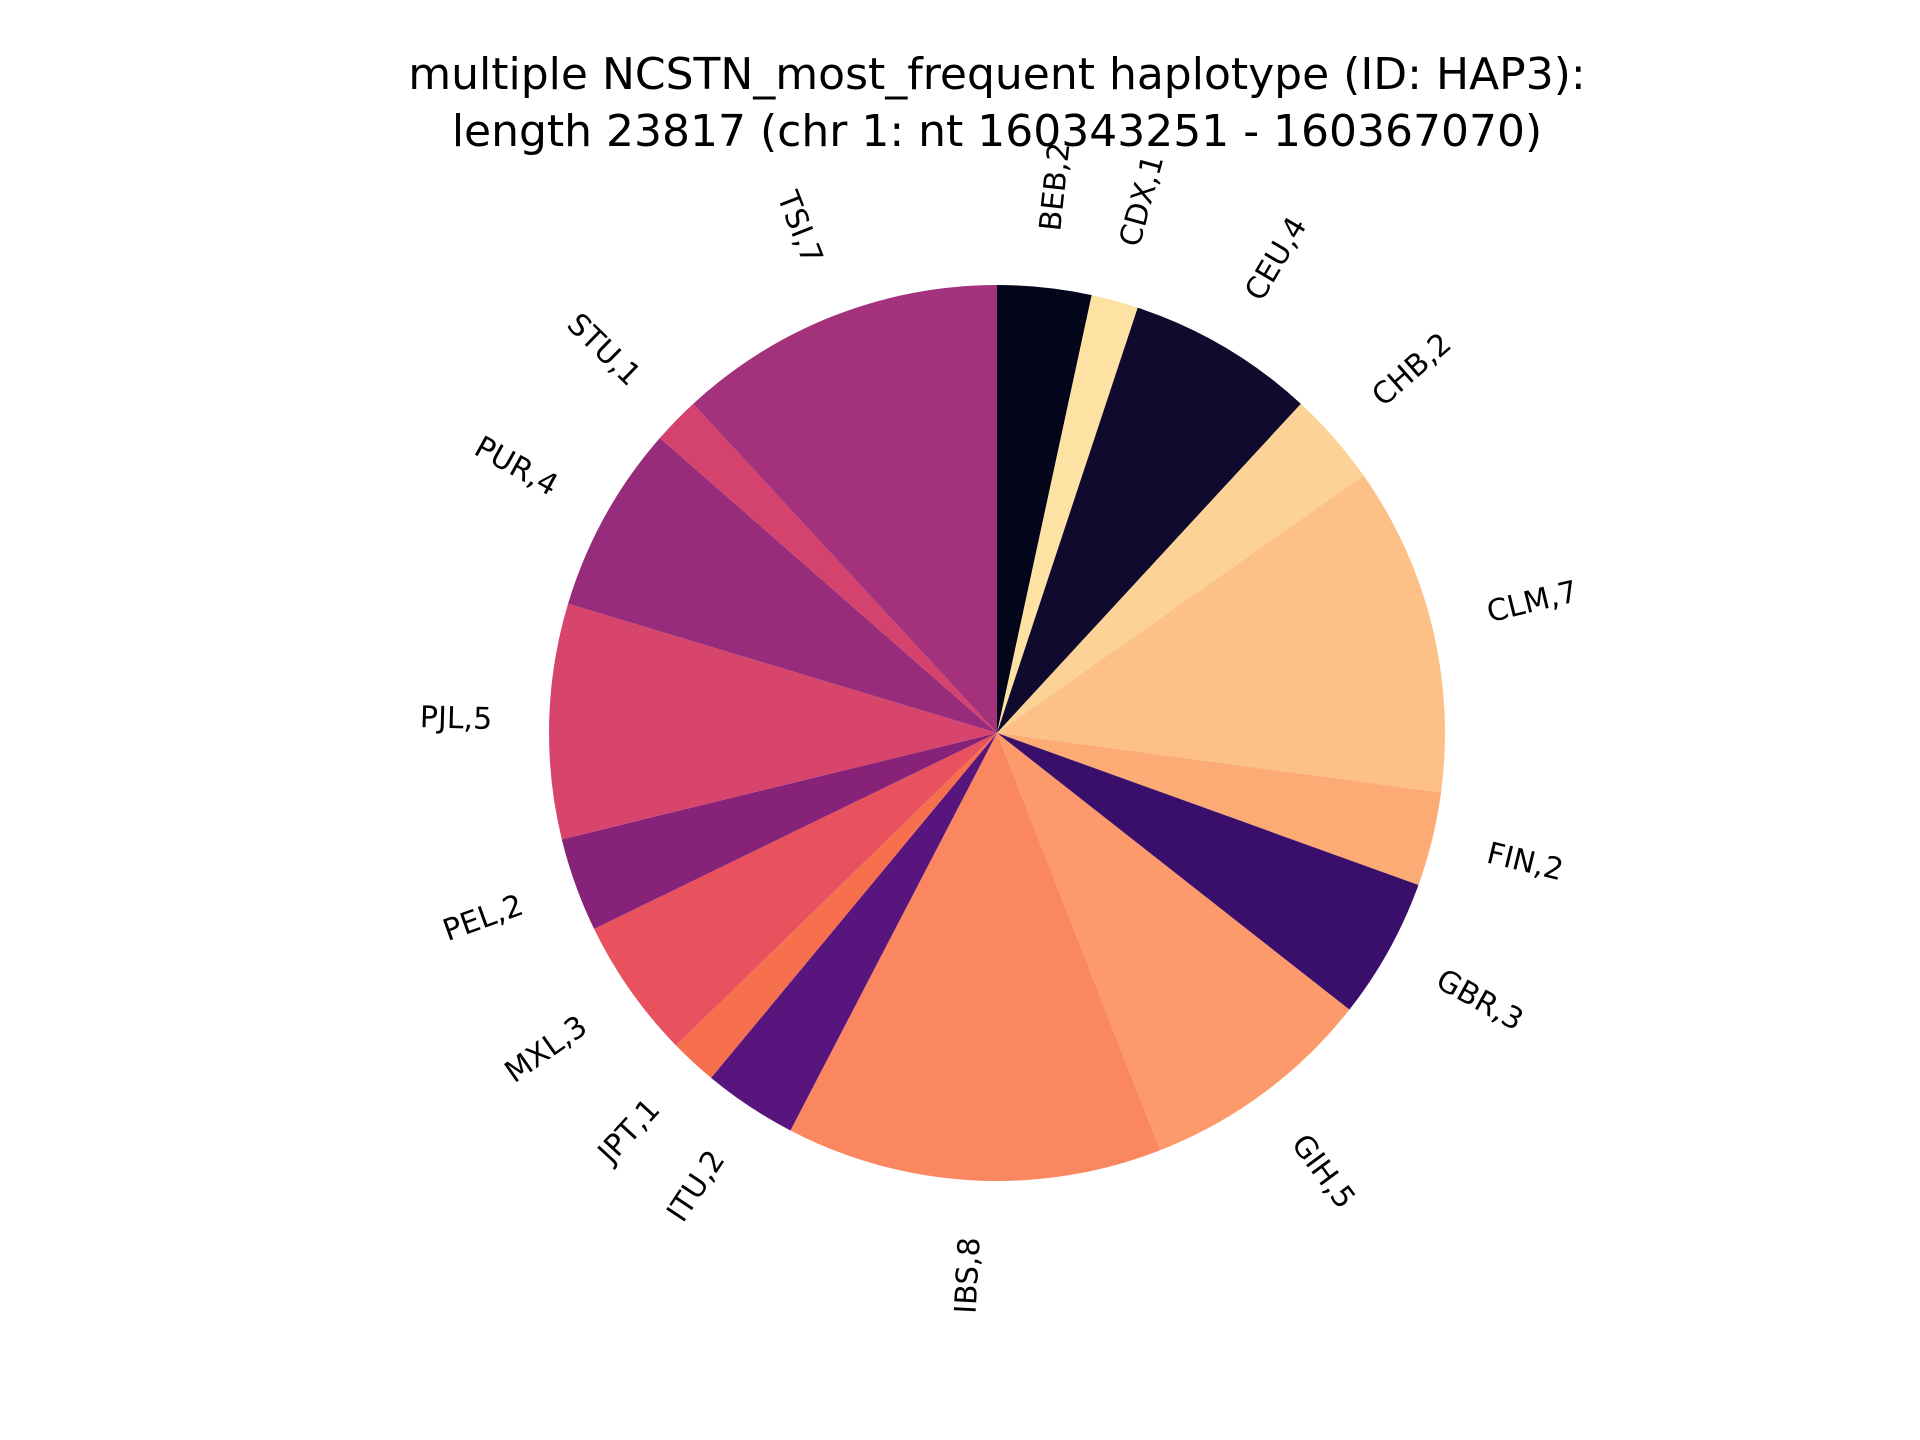 The image size is (1920, 1440). I want to click on pie-slice-gih, so click(1173, 942).